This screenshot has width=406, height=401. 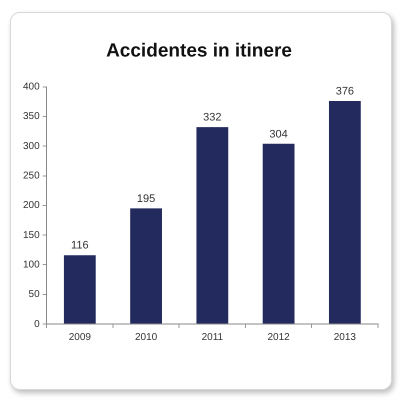 I want to click on y-tick-label: 50, so click(x=34, y=294).